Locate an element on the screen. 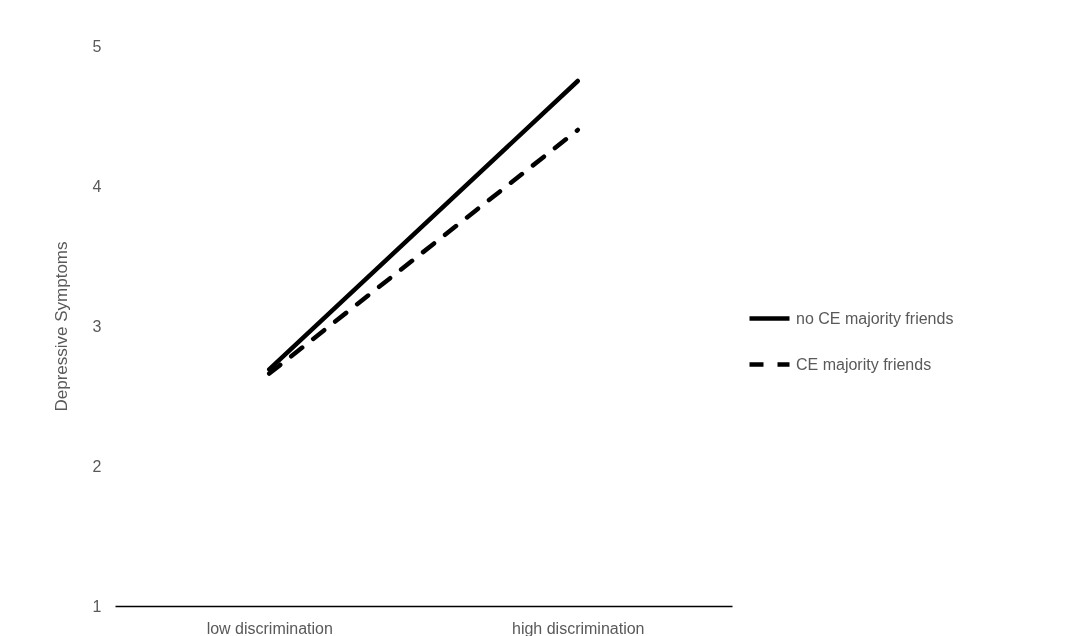 This screenshot has width=1082, height=636. x-tick-label: high discrimination is located at coordinates (578, 627).